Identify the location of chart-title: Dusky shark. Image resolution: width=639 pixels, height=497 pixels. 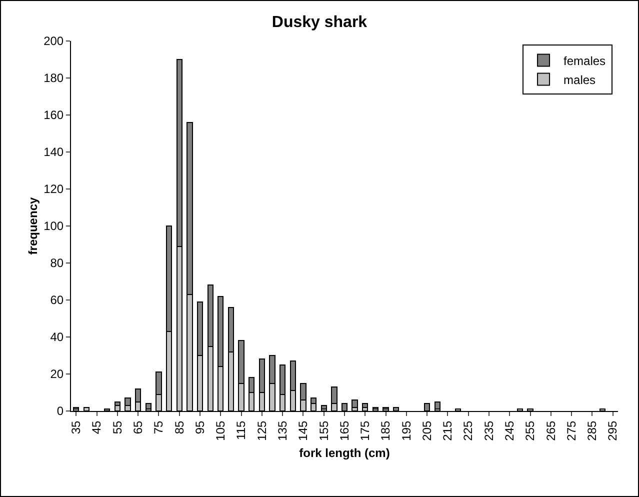
(320, 23).